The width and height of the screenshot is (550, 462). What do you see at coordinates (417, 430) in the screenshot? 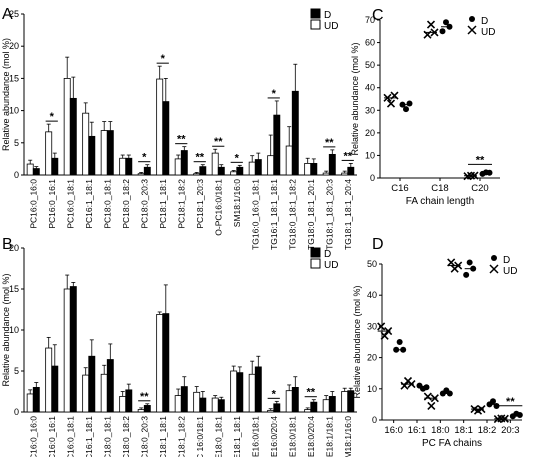
I see `x-tick-label: 16:1` at bounding box center [417, 430].